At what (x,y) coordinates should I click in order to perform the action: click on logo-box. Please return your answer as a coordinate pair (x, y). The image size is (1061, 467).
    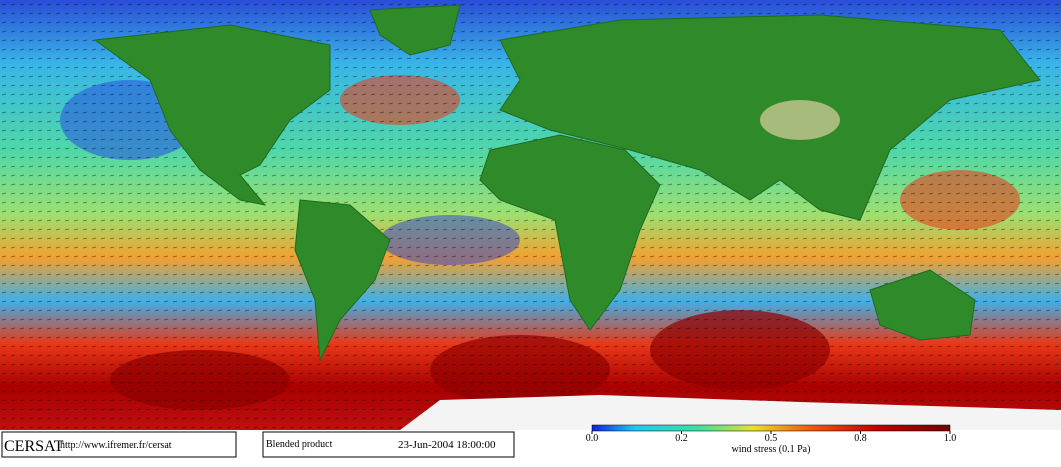
    Looking at the image, I should click on (119, 444).